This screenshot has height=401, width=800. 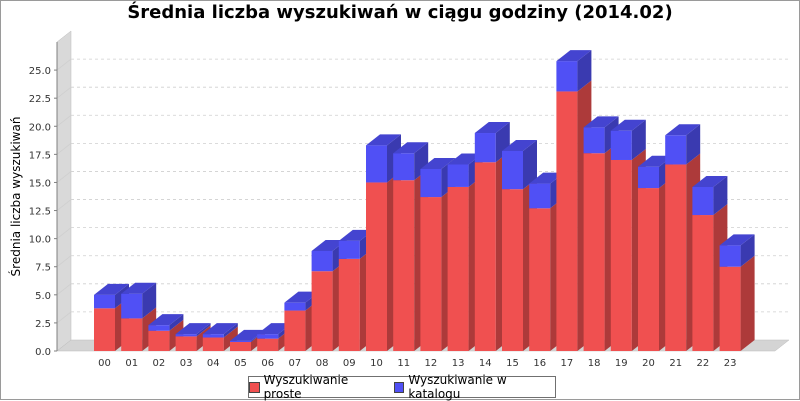 What do you see at coordinates (40, 99) in the screenshot?
I see `y-tick-label: 22.5` at bounding box center [40, 99].